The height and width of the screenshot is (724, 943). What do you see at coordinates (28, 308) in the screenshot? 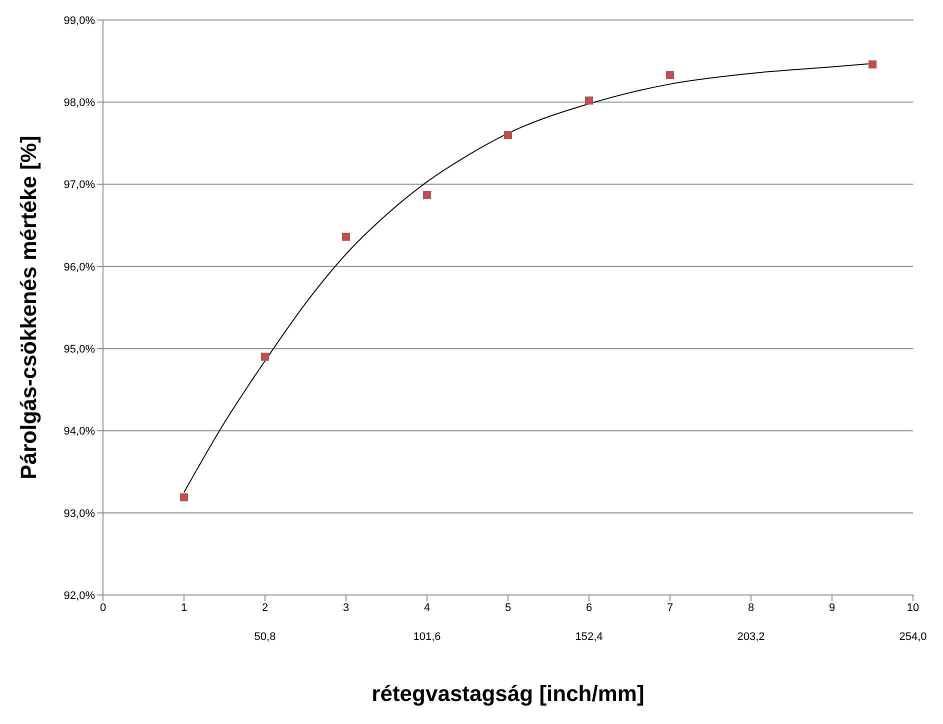
I see `y-axis-title: Párolgás-csökkenés mértéke [%]` at bounding box center [28, 308].